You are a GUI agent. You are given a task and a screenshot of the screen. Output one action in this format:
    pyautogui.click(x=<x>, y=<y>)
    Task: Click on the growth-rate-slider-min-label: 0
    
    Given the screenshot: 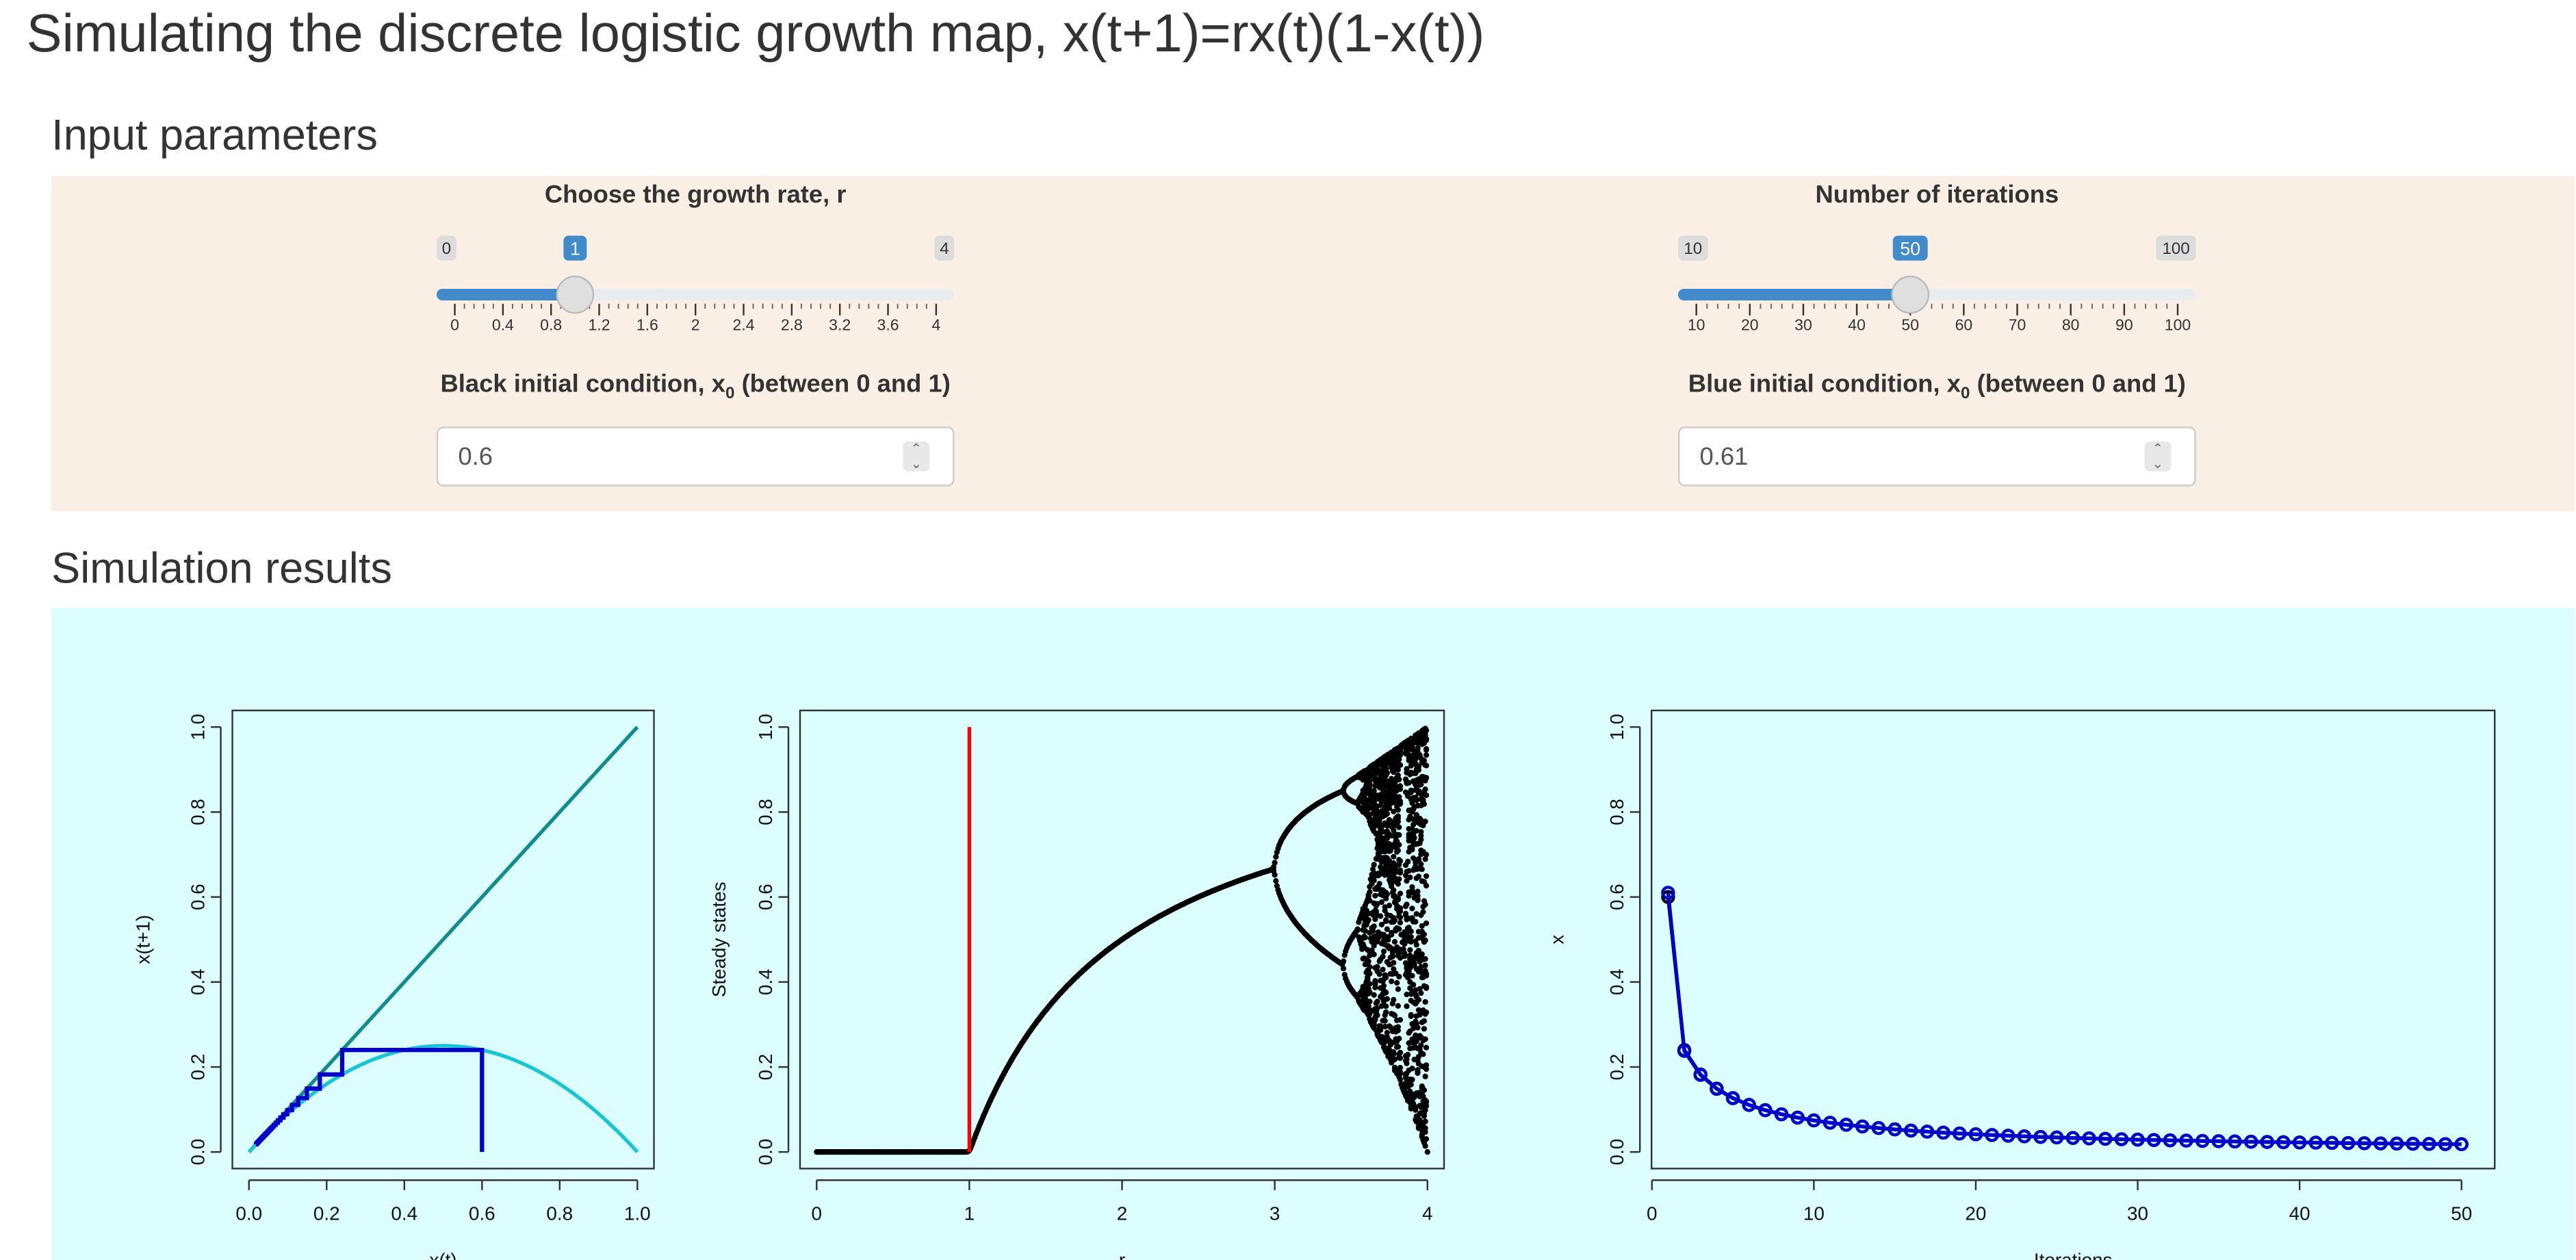 What is the action you would take?
    pyautogui.click(x=447, y=249)
    